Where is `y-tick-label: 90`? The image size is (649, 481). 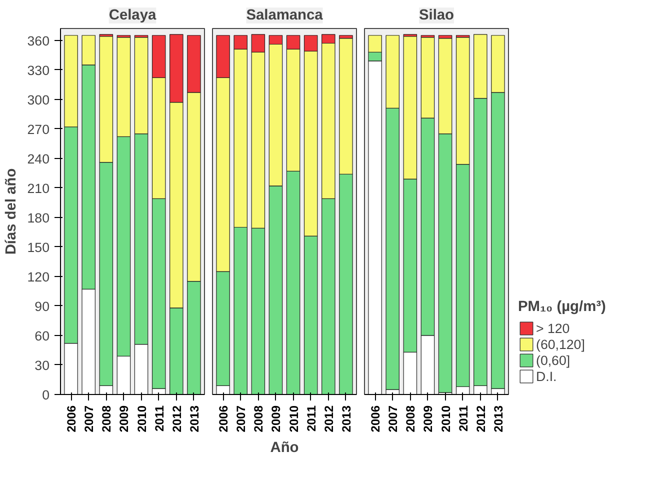
y-tick-label: 90 is located at coordinates (42, 306).